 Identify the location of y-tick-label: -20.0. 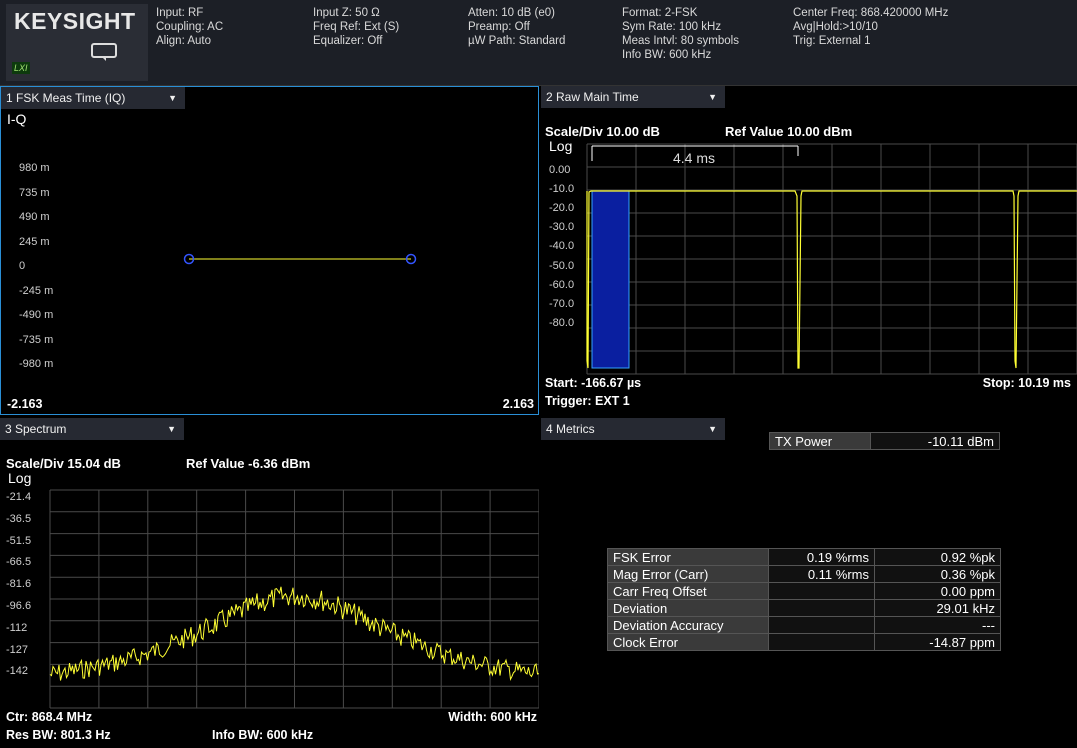
(562, 208).